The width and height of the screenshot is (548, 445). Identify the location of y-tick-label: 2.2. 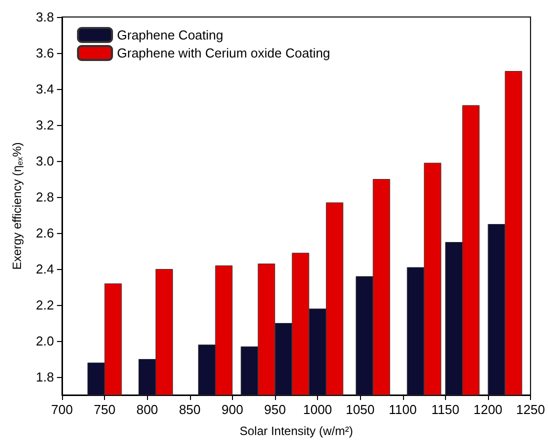
(45, 305).